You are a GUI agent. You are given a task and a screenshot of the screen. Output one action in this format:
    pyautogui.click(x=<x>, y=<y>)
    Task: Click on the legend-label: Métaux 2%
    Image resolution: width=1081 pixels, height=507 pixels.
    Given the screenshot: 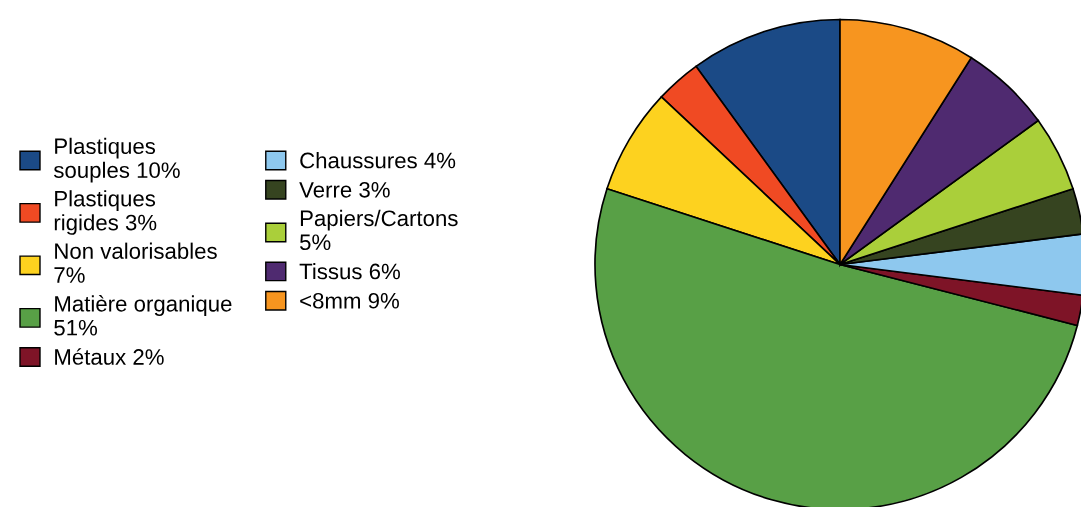 What is the action you would take?
    pyautogui.click(x=109, y=356)
    